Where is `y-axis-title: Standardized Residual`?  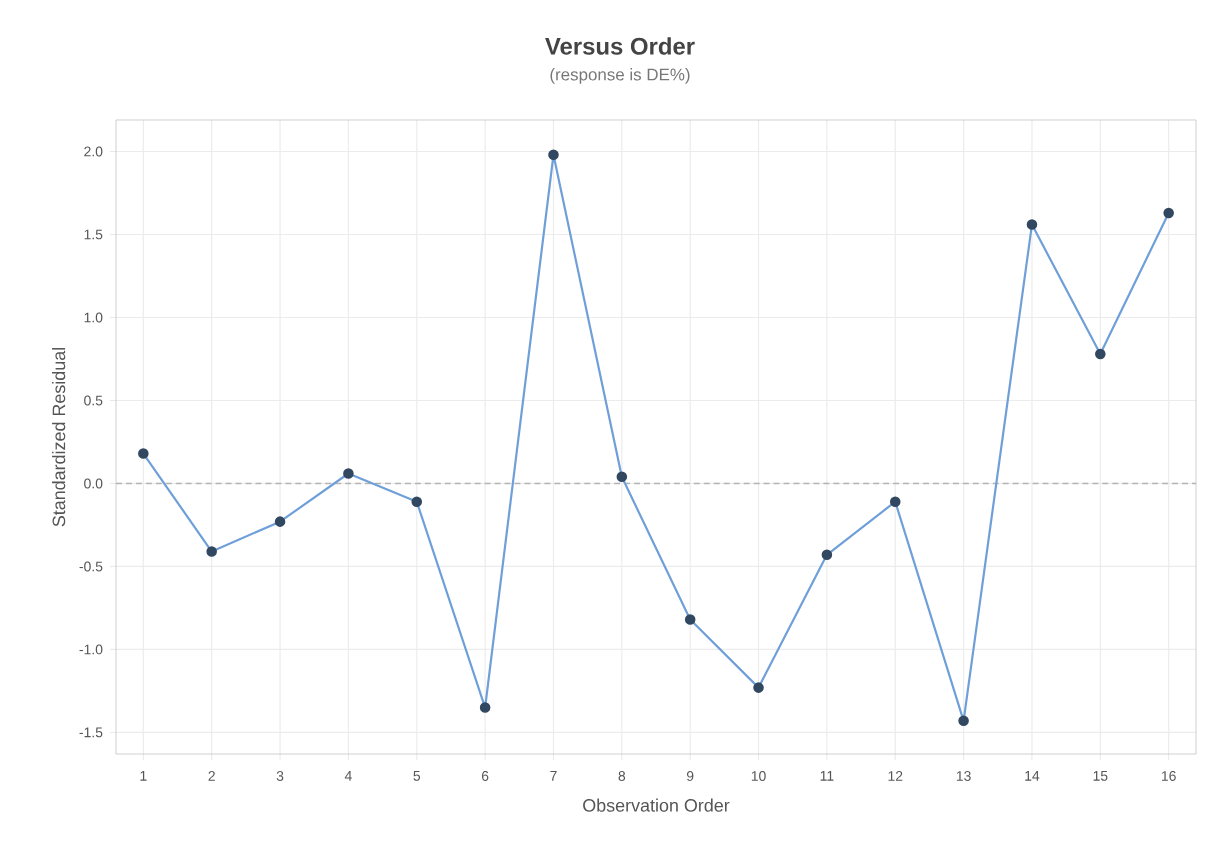
y-axis-title: Standardized Residual is located at coordinates (59, 437).